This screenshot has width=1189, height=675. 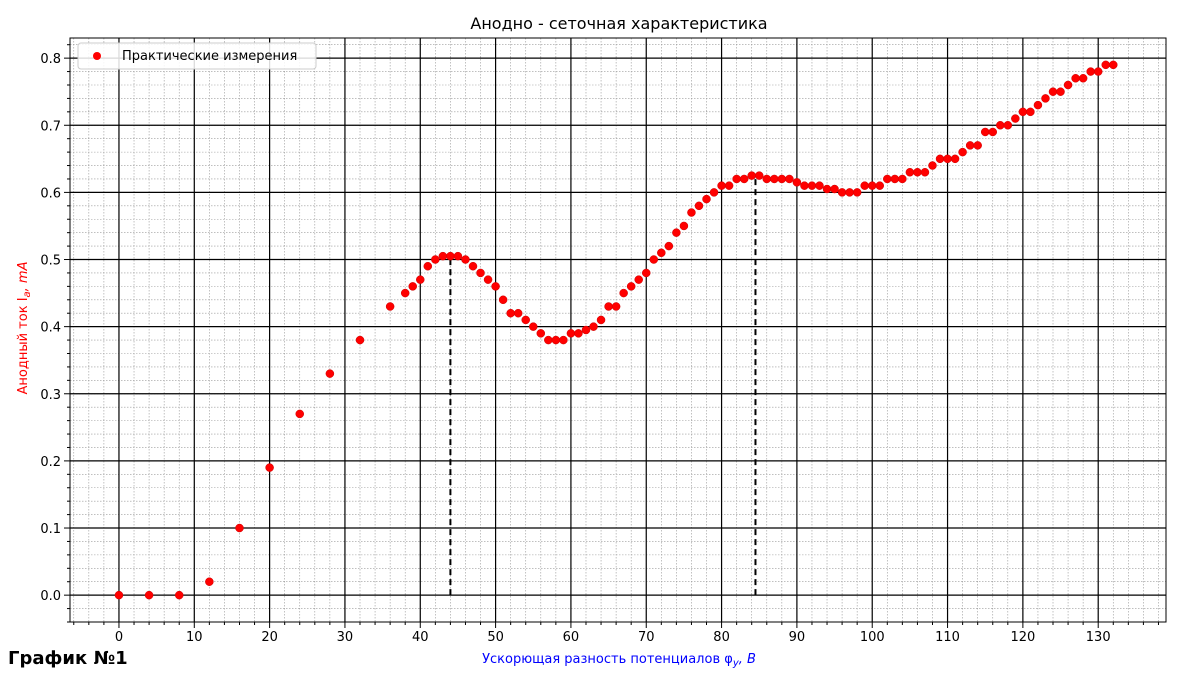 I want to click on x-tick-label: 70, so click(x=646, y=637).